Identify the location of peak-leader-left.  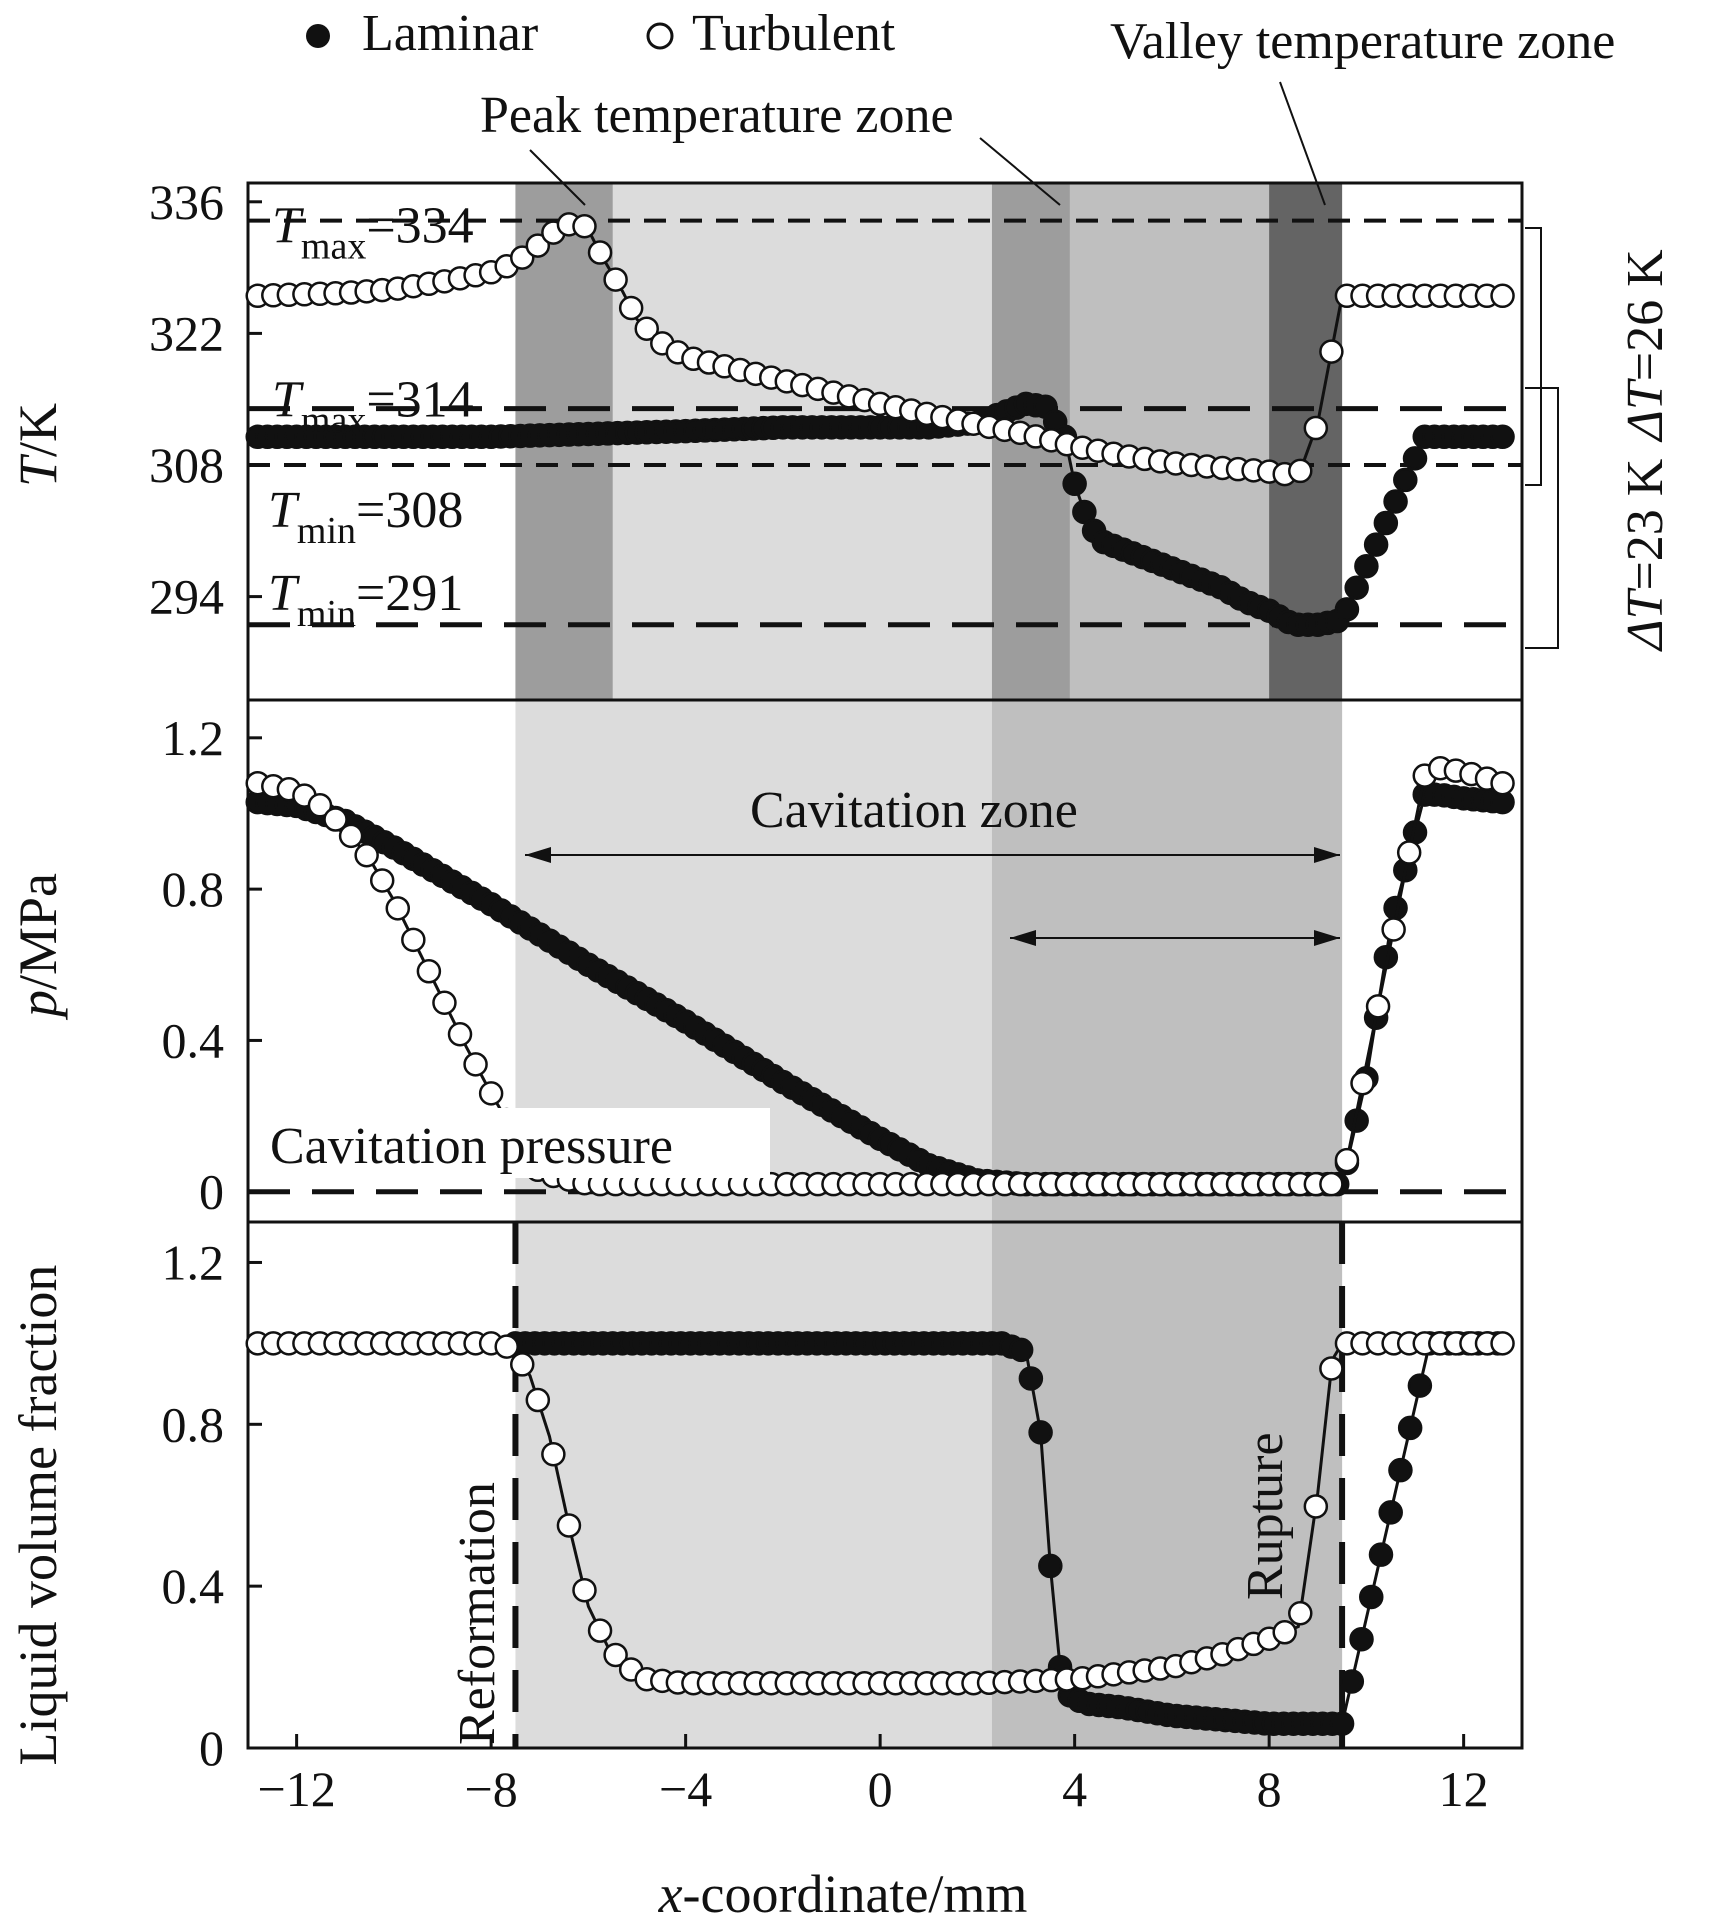
(557, 177).